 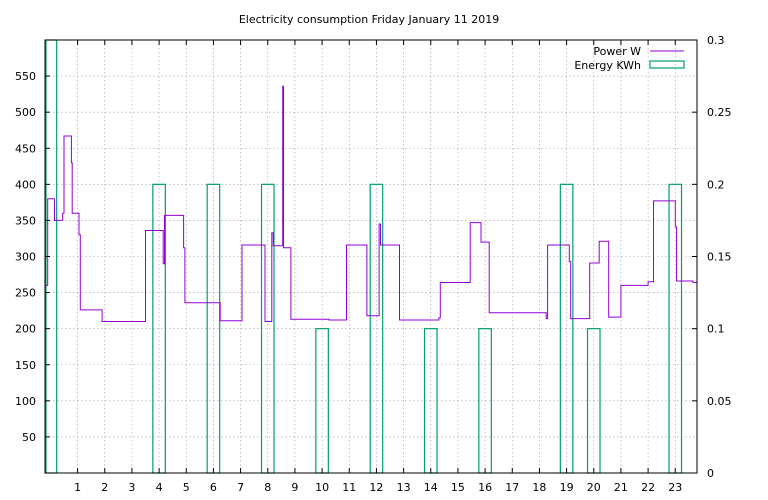 I want to click on x-tick-label: 19, so click(x=567, y=487).